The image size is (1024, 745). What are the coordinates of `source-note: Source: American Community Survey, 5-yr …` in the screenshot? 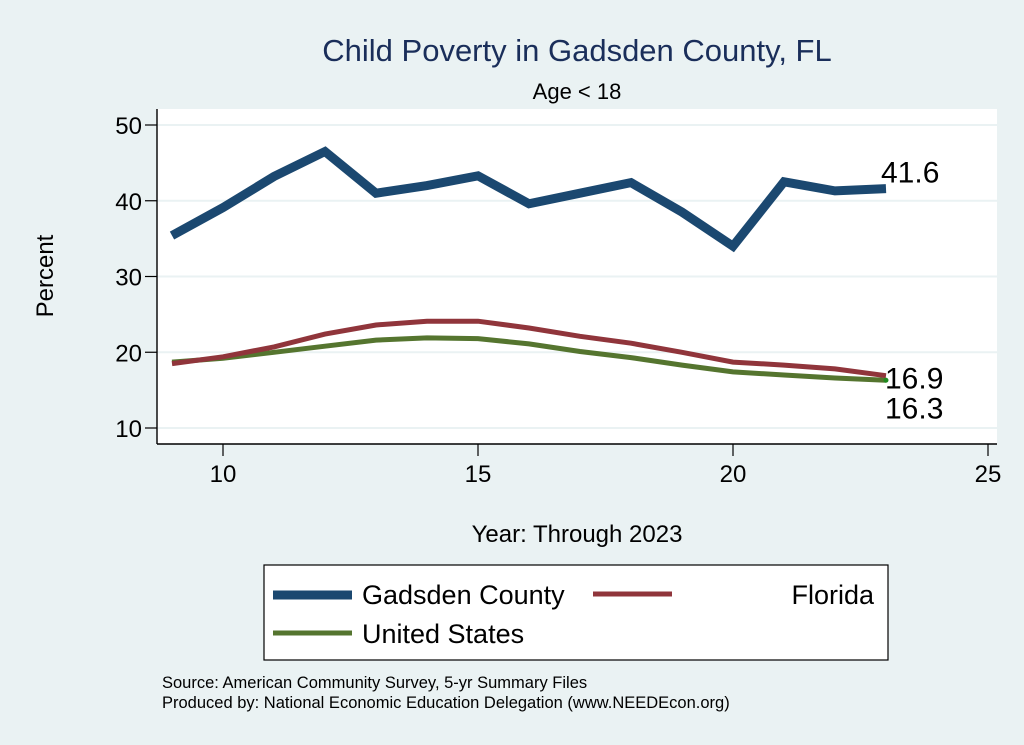 It's located at (374, 683).